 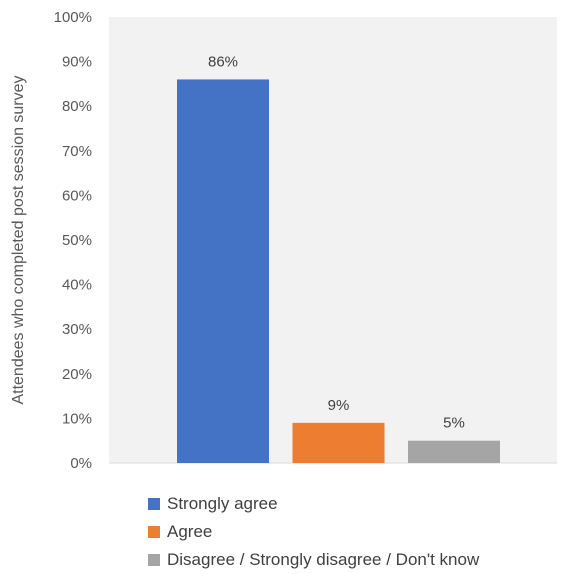 What do you see at coordinates (77, 195) in the screenshot?
I see `y-tick-label: 60%` at bounding box center [77, 195].